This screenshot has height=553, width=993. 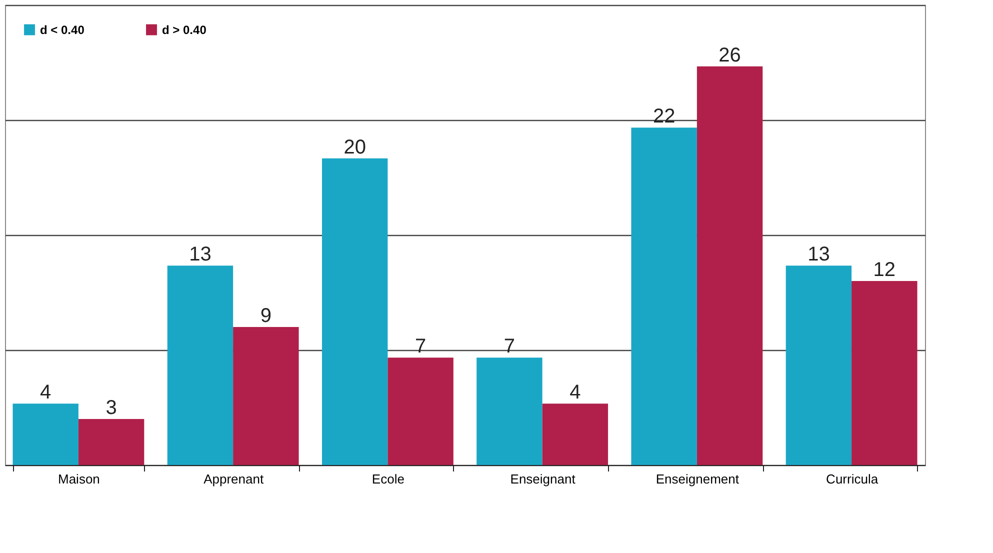 I want to click on data-label: 12, so click(x=884, y=270).